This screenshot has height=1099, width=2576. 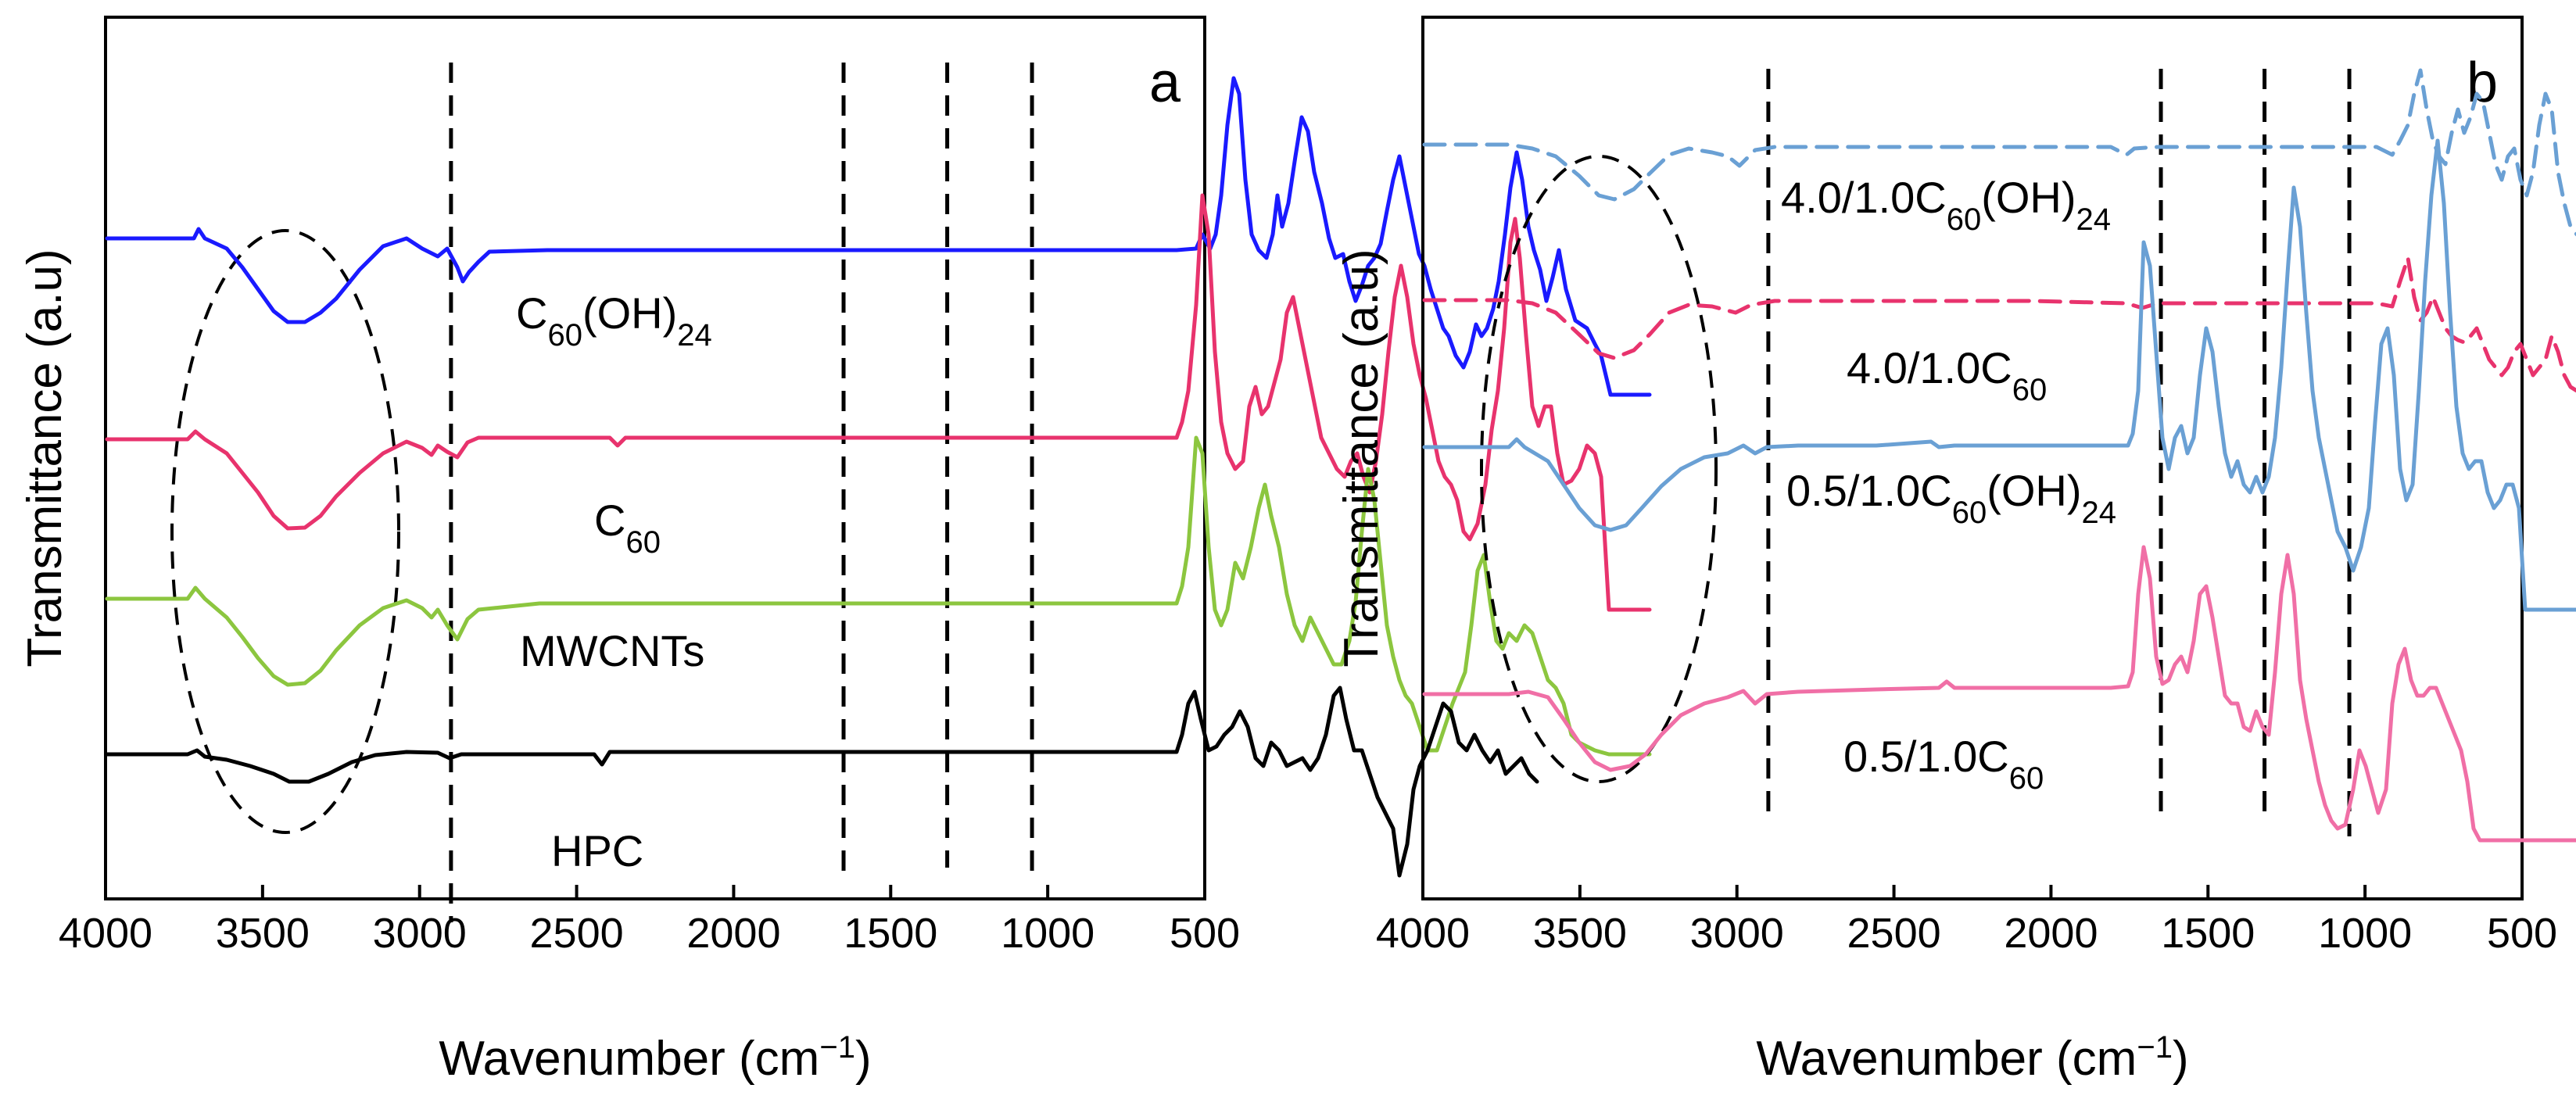 I want to click on panel-b-ylabel: Transmittance (a.u), so click(x=1361, y=458).